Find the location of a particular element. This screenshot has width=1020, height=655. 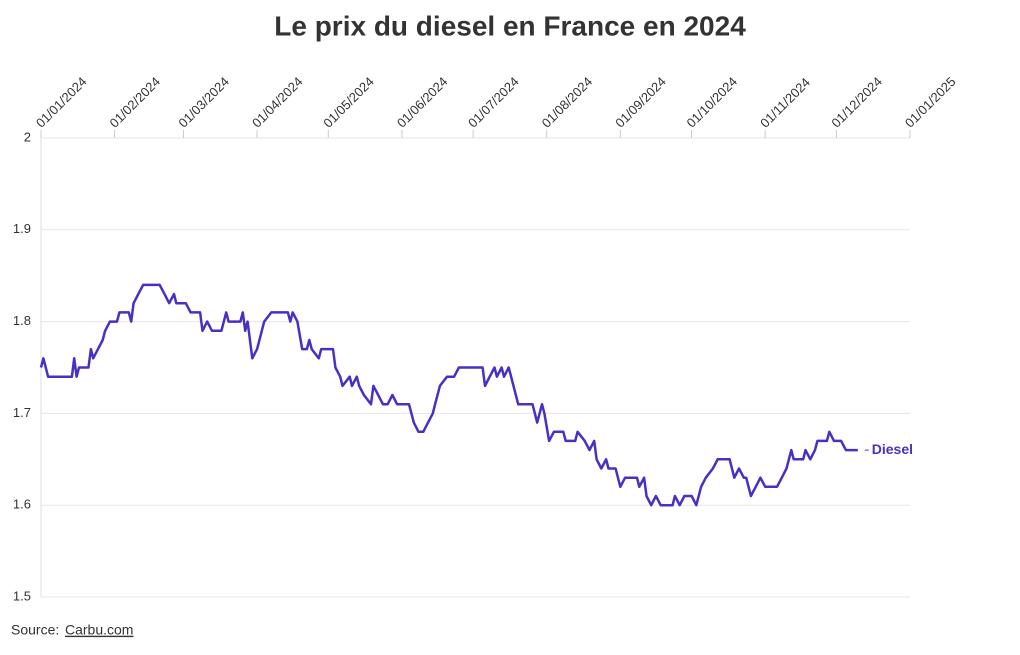

y-tick-label: 1.9 is located at coordinates (22, 228).